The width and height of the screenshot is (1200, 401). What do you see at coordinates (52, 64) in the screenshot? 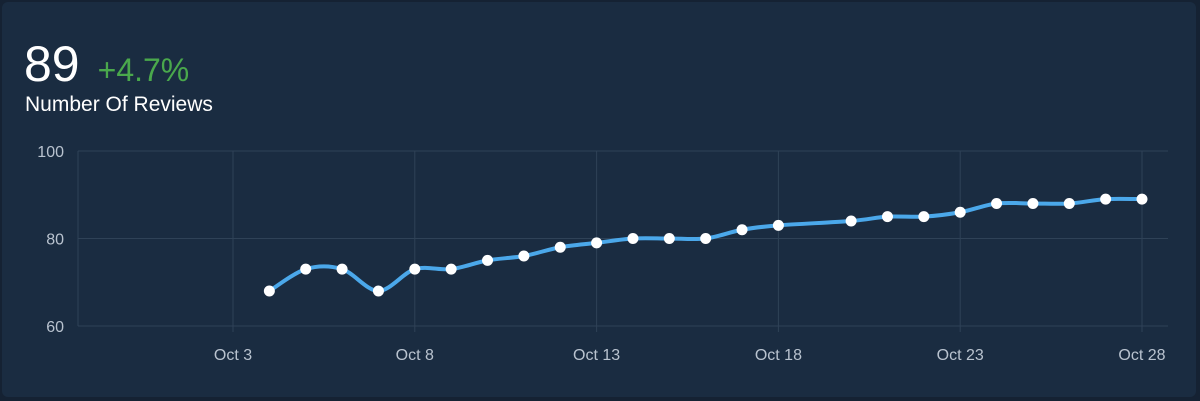
I see `metric-value: 89` at bounding box center [52, 64].